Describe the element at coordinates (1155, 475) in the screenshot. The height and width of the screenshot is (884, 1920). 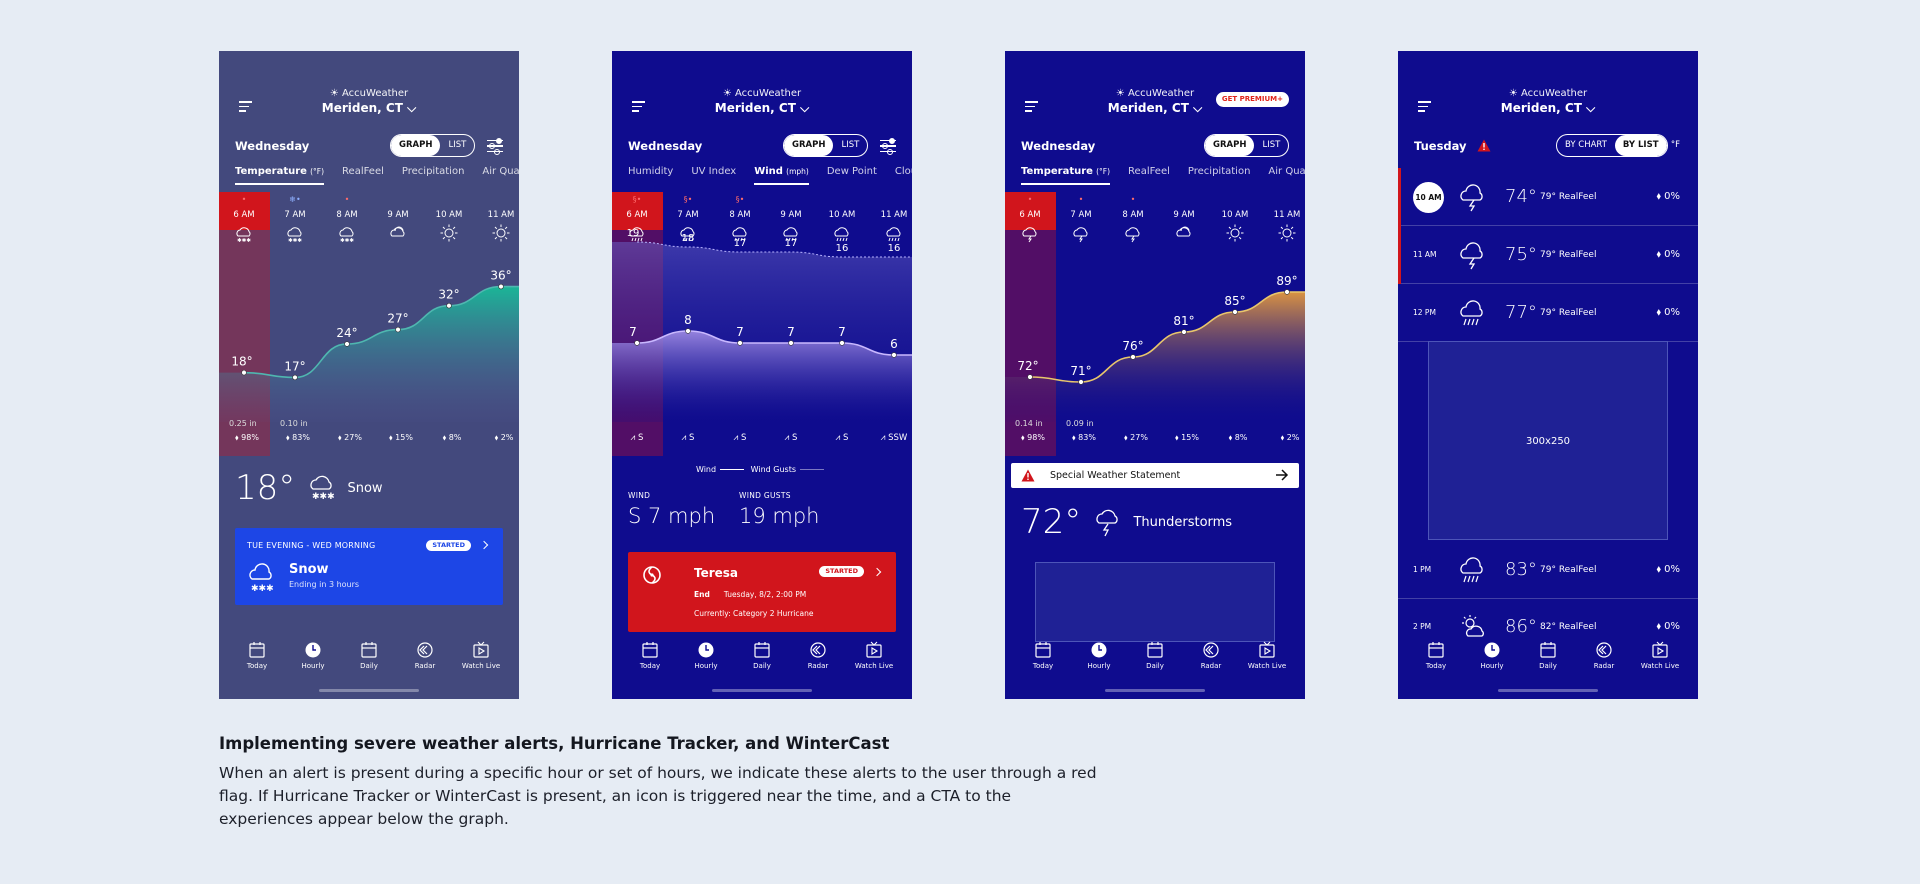
I see `alert-banner: Special Weather Statement` at that location.